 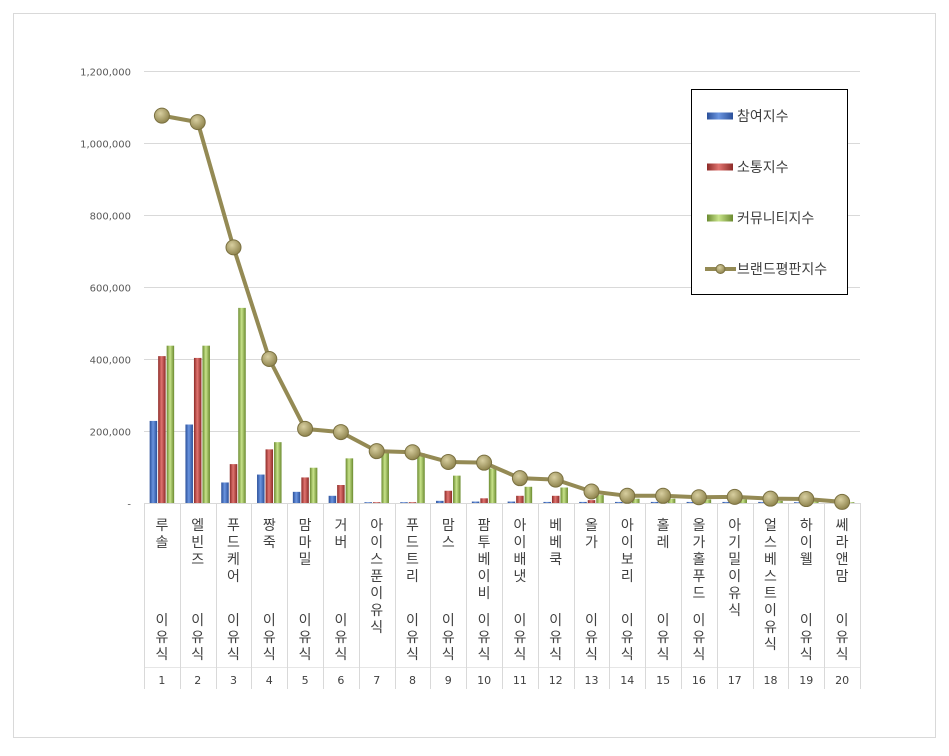 What do you see at coordinates (305, 680) in the screenshot?
I see `rank-label: 5` at bounding box center [305, 680].